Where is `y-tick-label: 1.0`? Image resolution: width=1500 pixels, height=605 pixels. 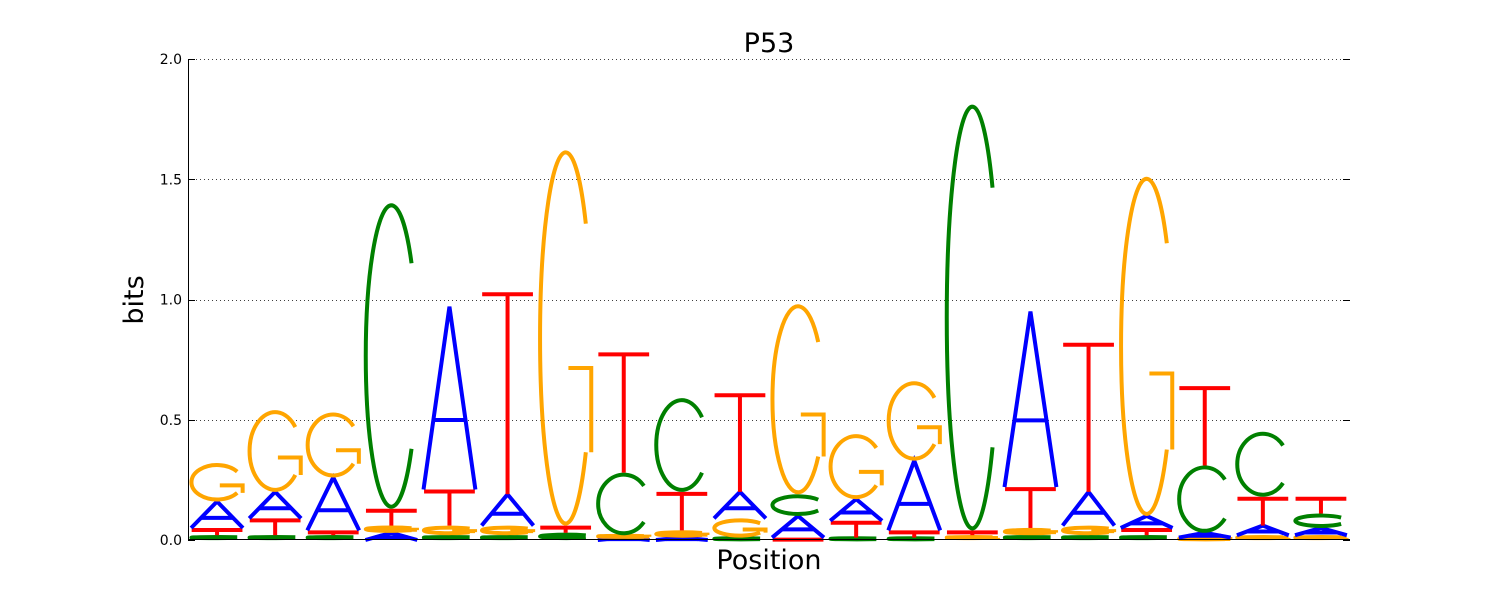
y-tick-label: 1.0 is located at coordinates (171, 301).